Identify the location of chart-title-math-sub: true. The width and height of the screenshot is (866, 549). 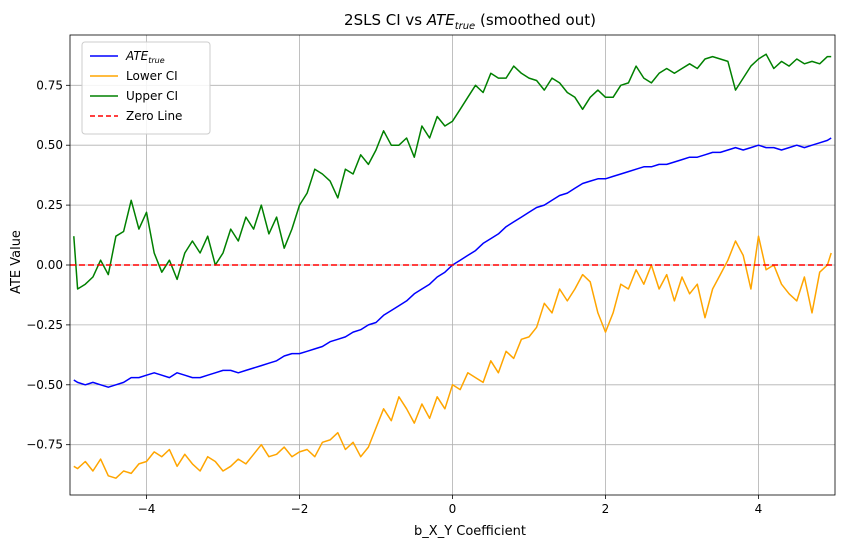
(465, 26).